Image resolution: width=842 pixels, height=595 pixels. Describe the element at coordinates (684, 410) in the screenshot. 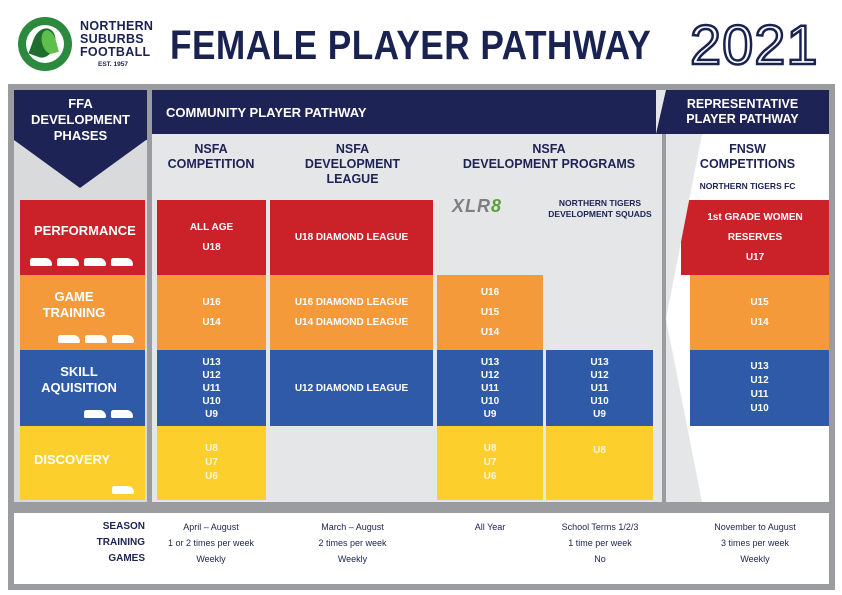

I see `pathway-arrow-bottom` at that location.